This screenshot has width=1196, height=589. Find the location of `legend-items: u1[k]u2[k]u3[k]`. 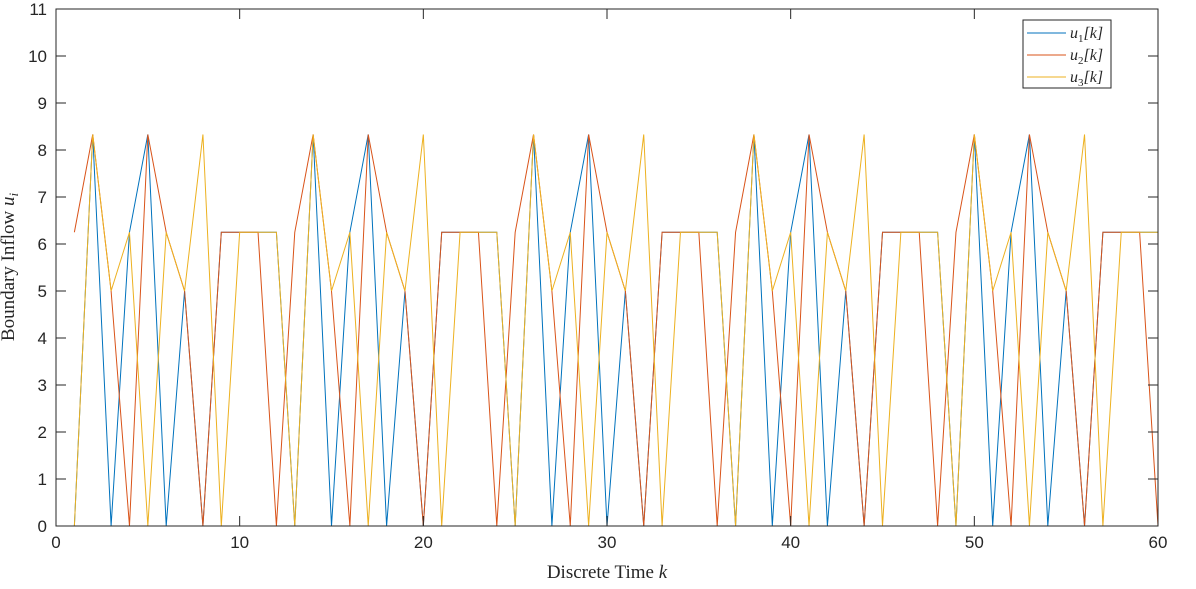

legend-items: u1[k]u2[k]u3[k] is located at coordinates (1065, 57).